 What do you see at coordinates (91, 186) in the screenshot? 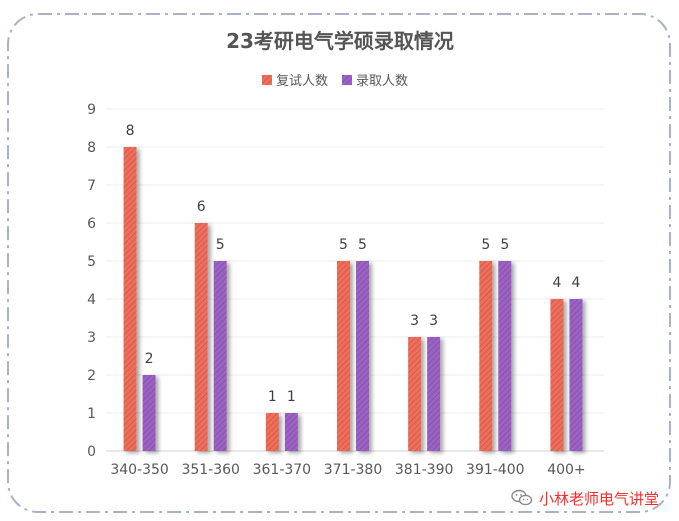
I see `y-tick-label: 7` at bounding box center [91, 186].